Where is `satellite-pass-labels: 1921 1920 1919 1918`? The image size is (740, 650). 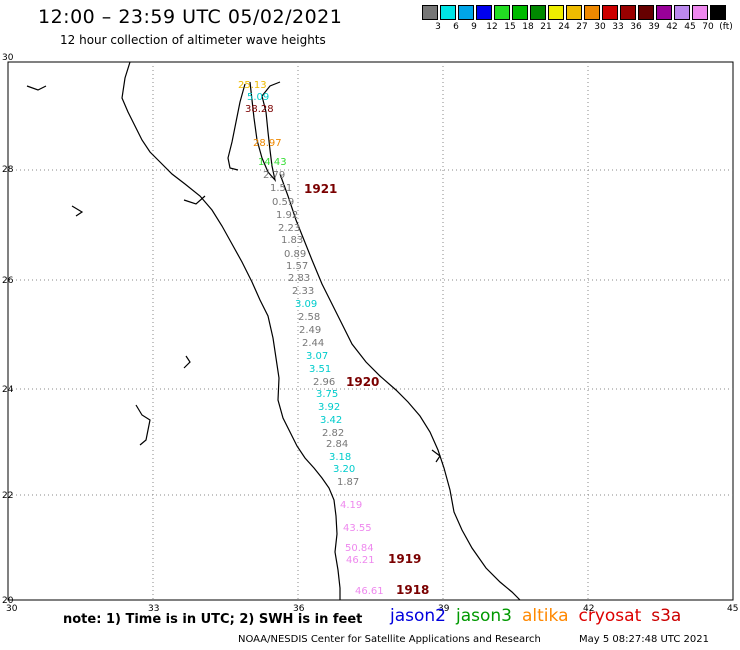
satellite-pass-labels: 1921 1920 1919 1918 is located at coordinates (366, 389).